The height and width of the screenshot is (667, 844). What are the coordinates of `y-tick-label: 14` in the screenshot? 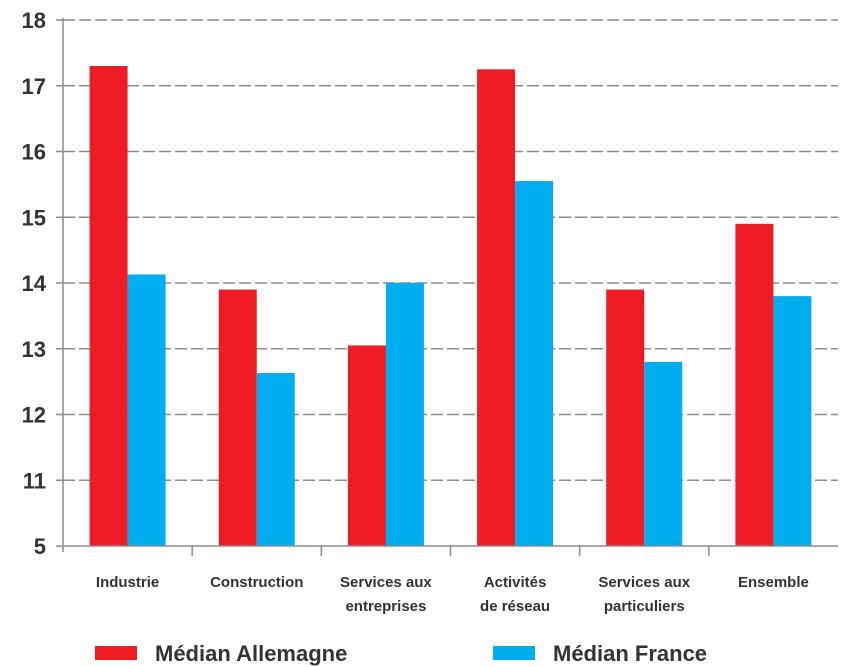 It's located at (34, 283).